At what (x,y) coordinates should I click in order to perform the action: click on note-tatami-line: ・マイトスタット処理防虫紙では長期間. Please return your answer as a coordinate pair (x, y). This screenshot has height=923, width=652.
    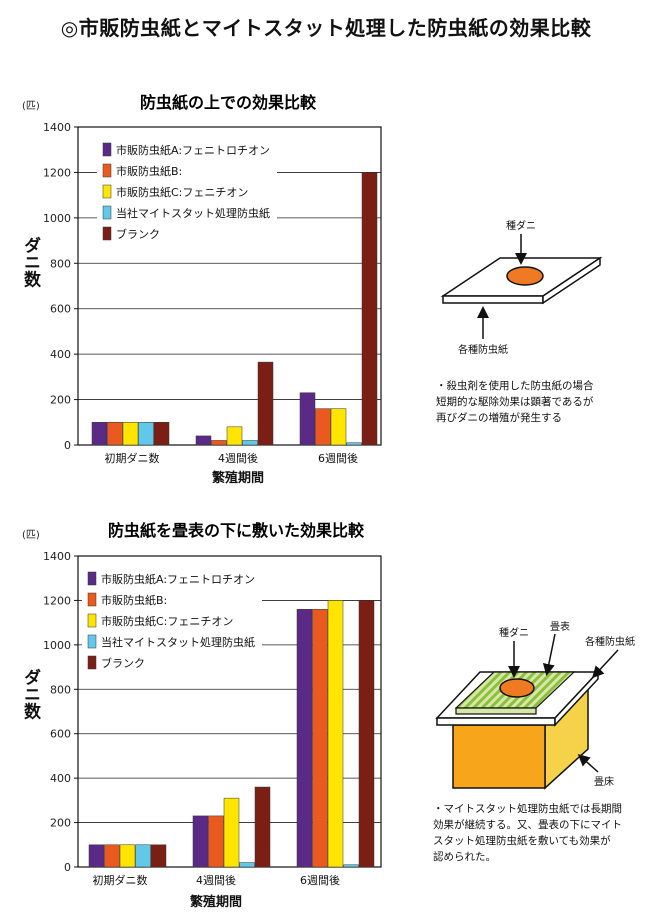
    Looking at the image, I should click on (527, 809).